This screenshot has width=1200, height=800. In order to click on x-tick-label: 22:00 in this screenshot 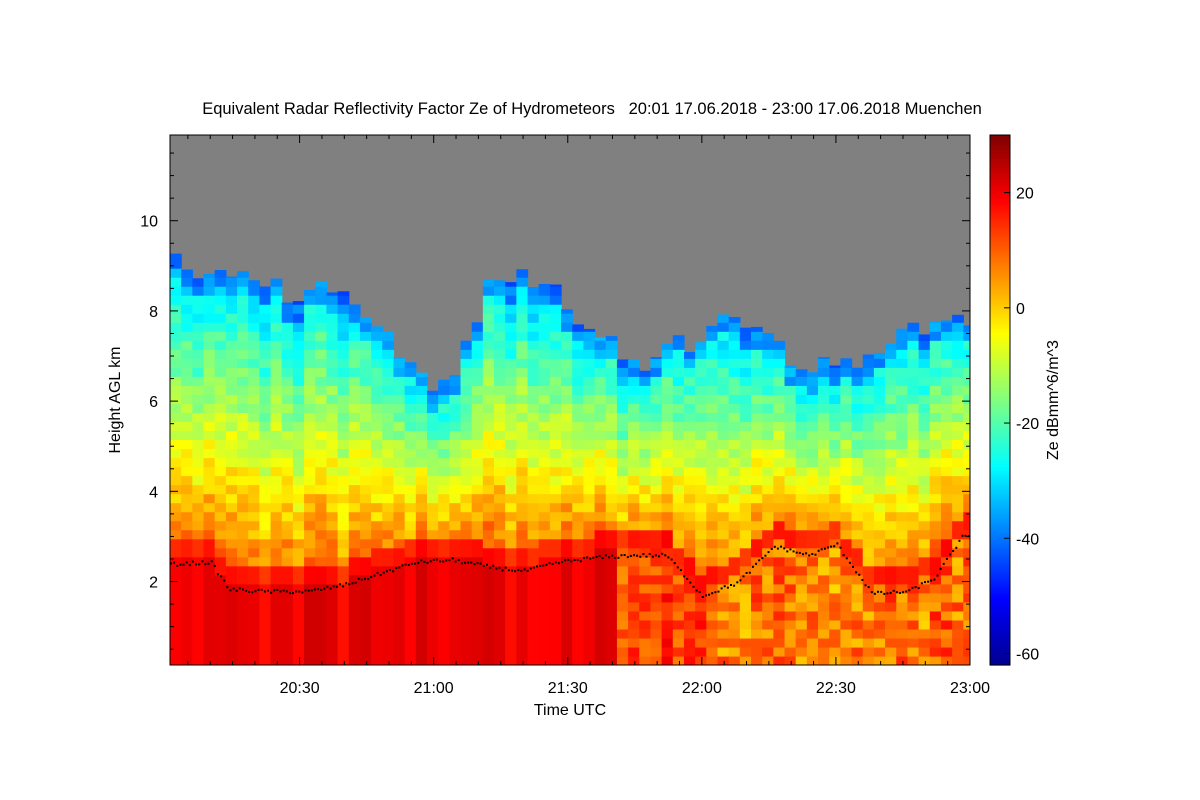, I will do `click(702, 688)`.